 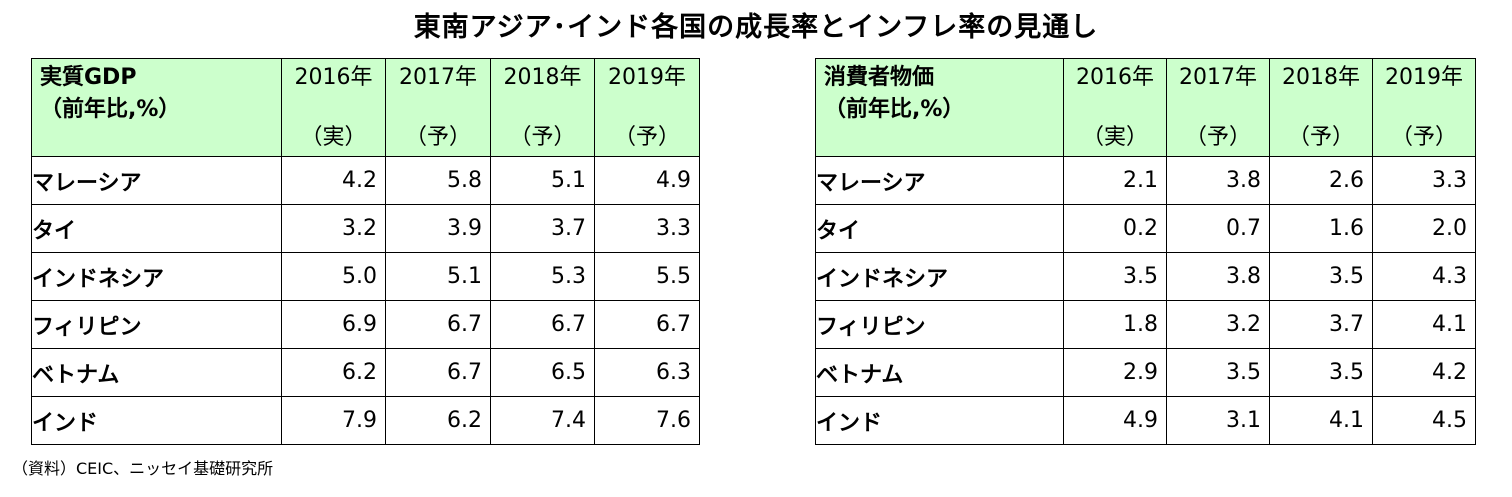 I want to click on country-name: マレーシア, so click(x=156, y=180).